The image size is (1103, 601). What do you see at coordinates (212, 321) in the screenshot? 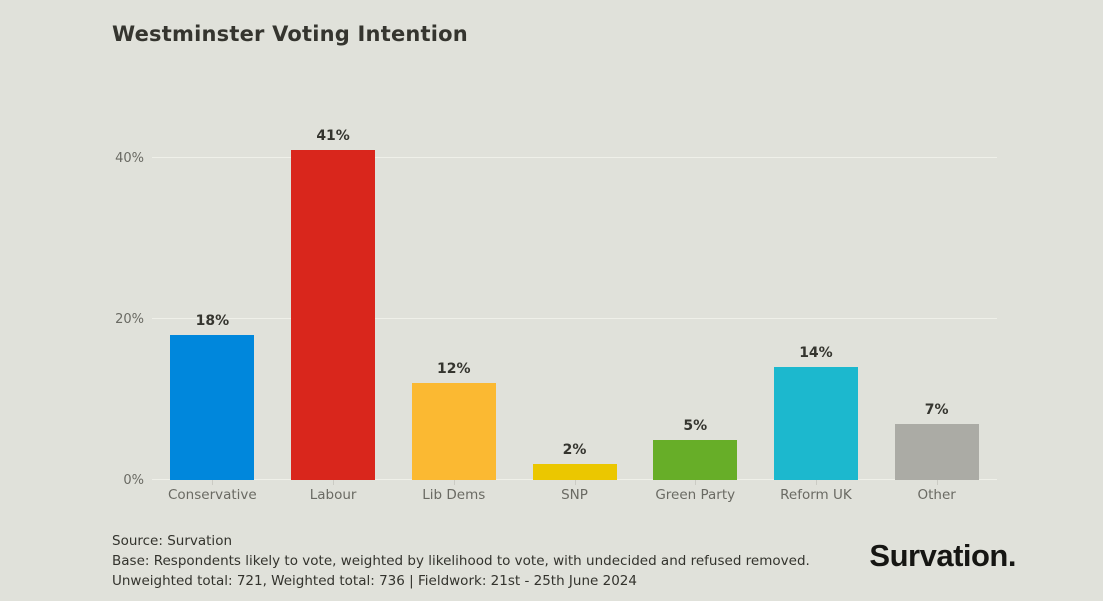
I see `value-label: 18%` at bounding box center [212, 321].